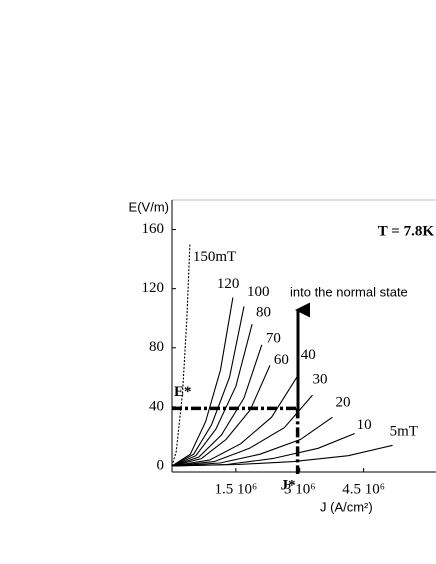  Describe the element at coordinates (406, 231) in the screenshot. I see `chart-title: T = 7.8K` at that location.